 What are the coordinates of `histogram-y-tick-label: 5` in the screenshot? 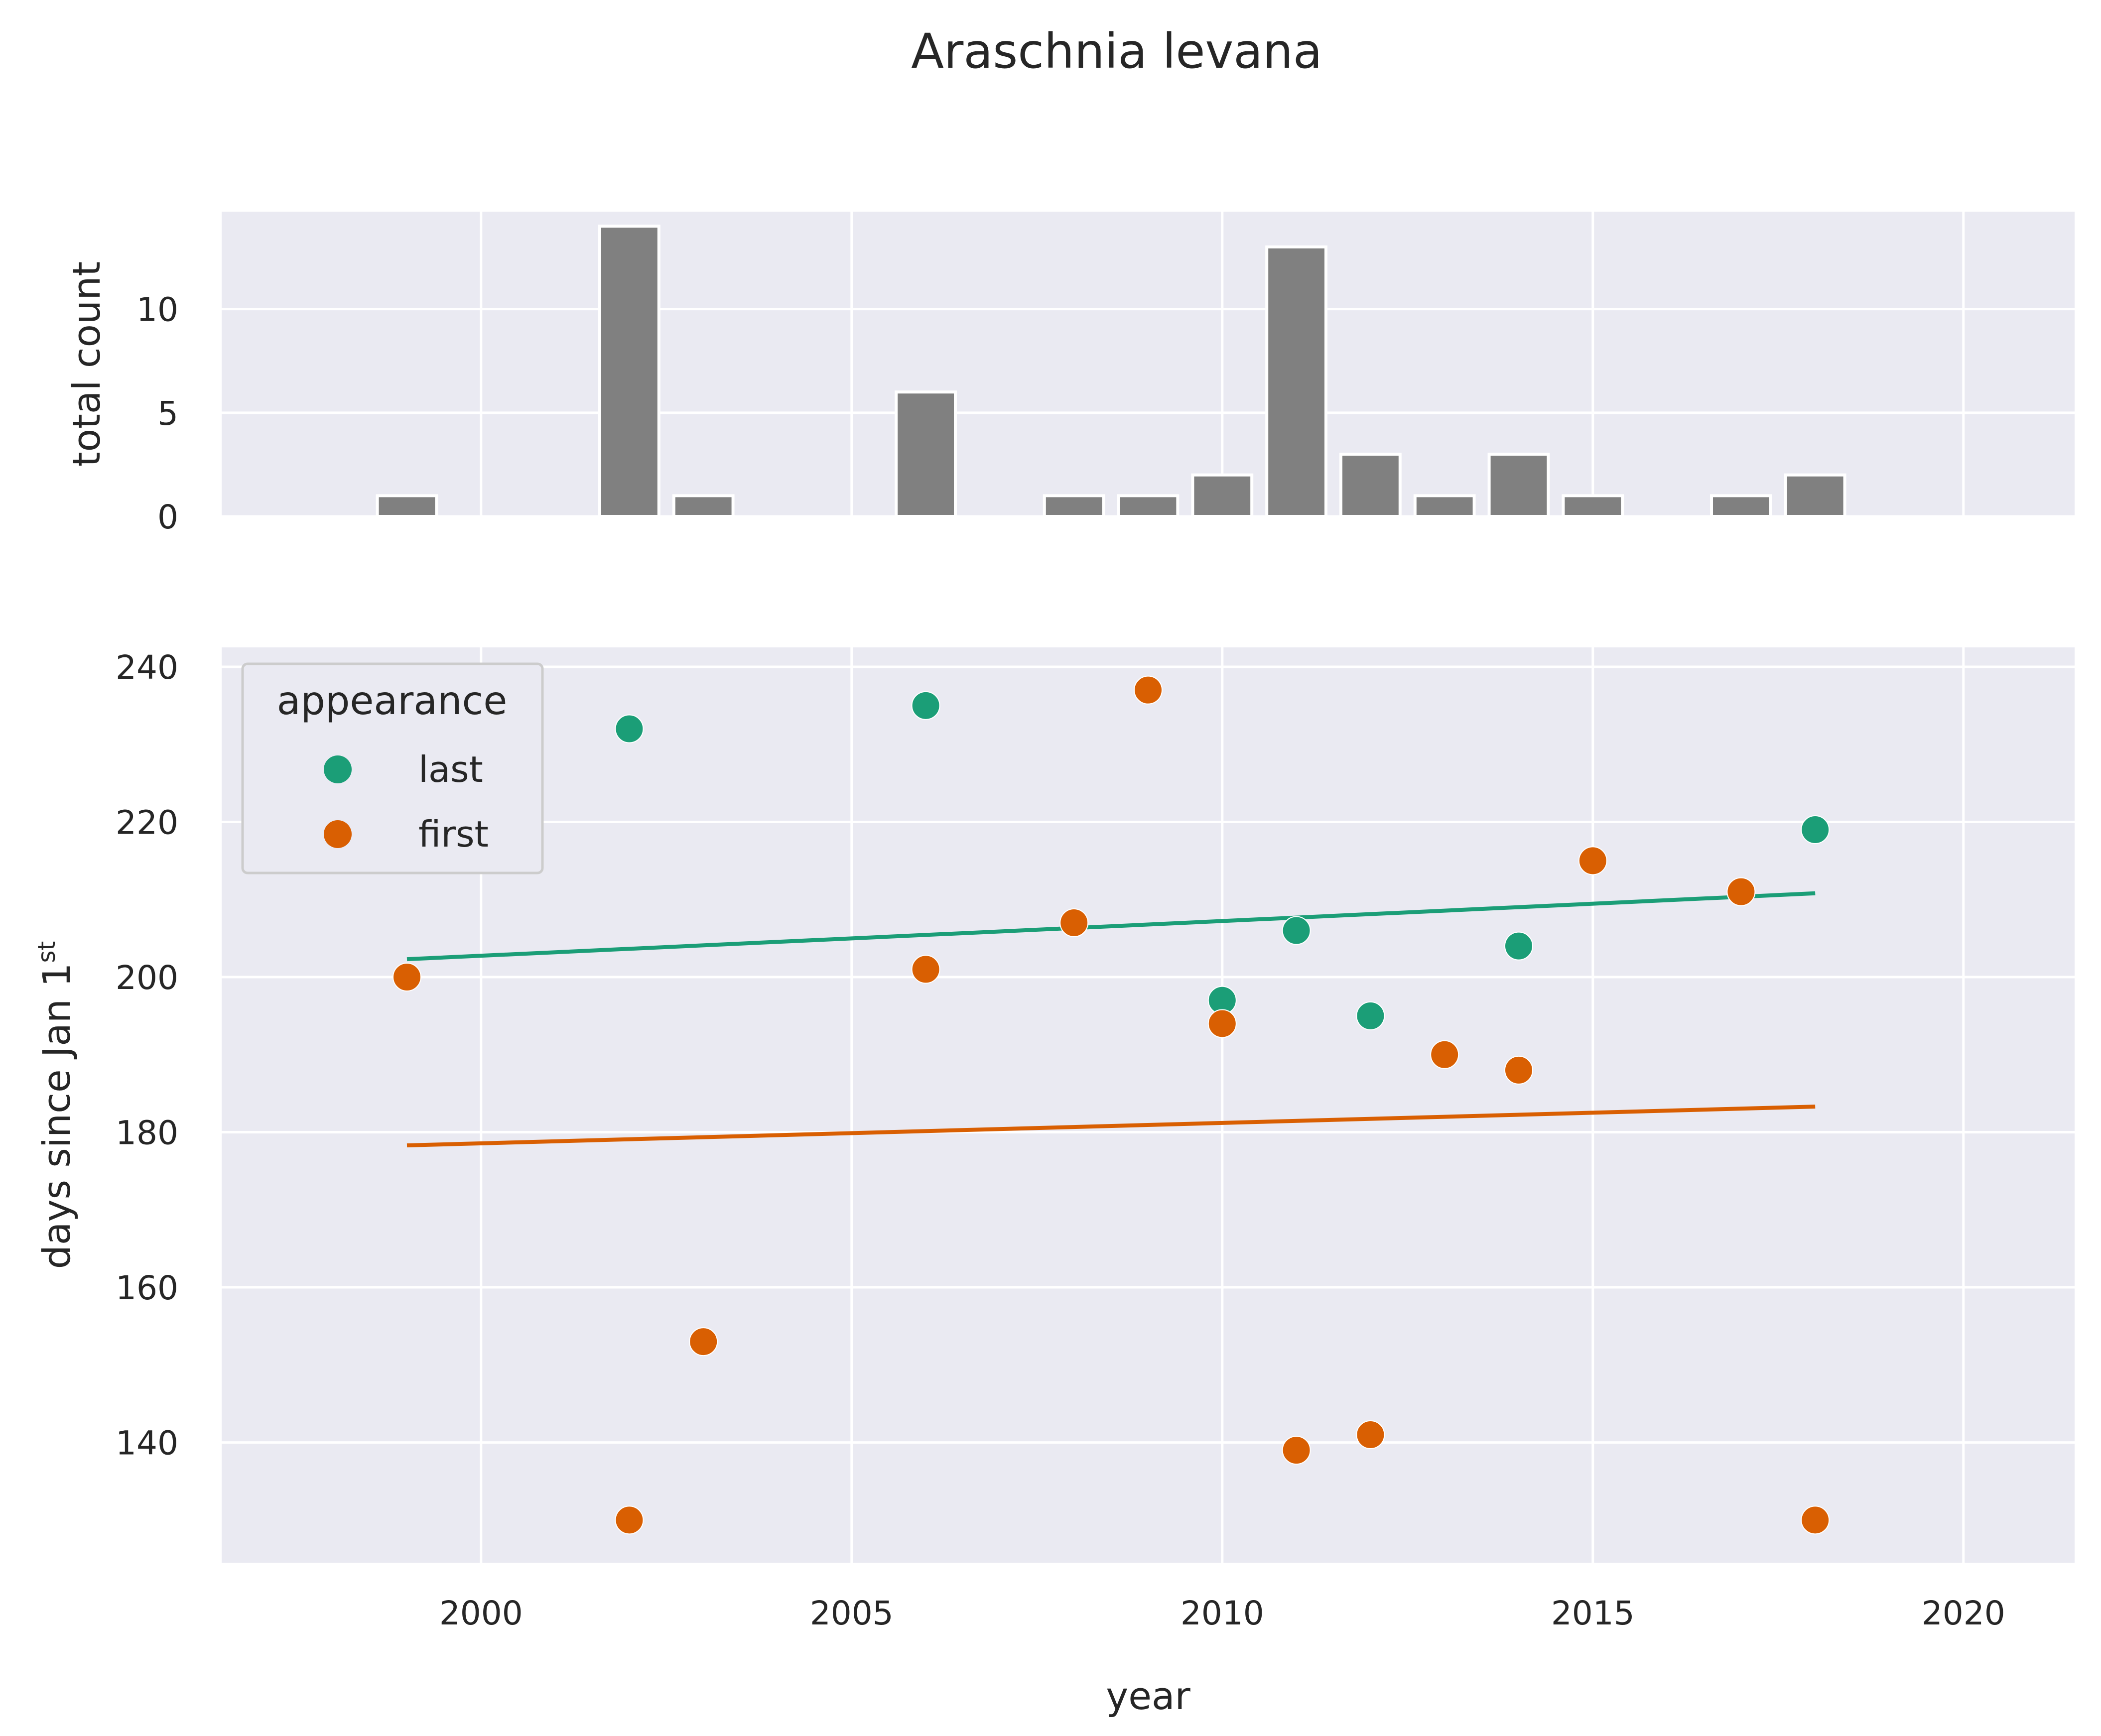 It's located at (167, 413).